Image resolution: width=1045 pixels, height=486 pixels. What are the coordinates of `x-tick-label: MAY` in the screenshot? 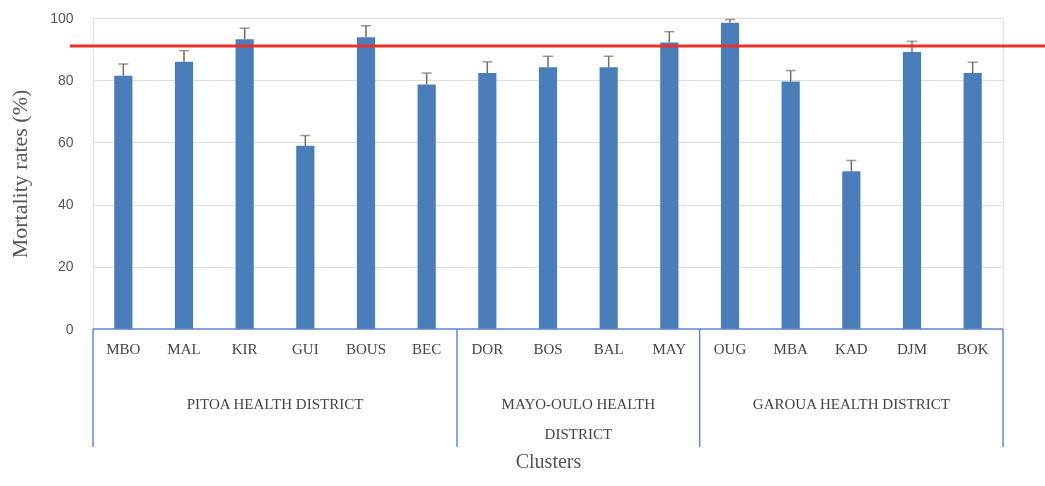 It's located at (669, 348).